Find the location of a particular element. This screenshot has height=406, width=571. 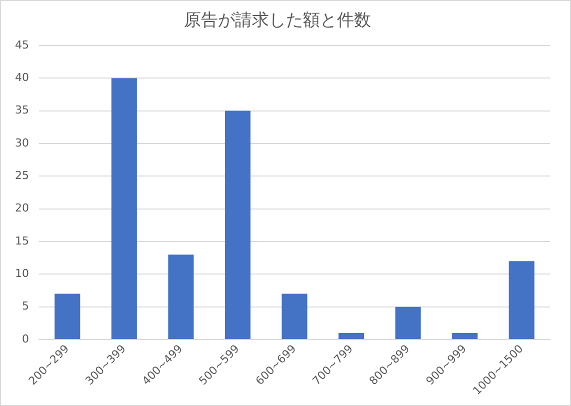

y-tick-label: 40 is located at coordinates (21, 77).